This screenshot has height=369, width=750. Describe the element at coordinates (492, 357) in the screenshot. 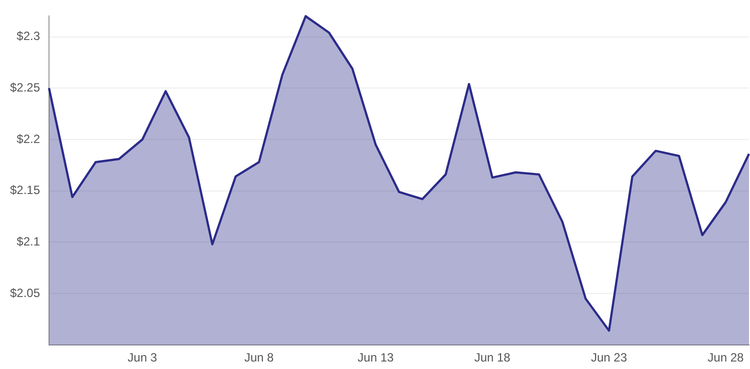

I see `x-tick-label: Jun 18` at that location.